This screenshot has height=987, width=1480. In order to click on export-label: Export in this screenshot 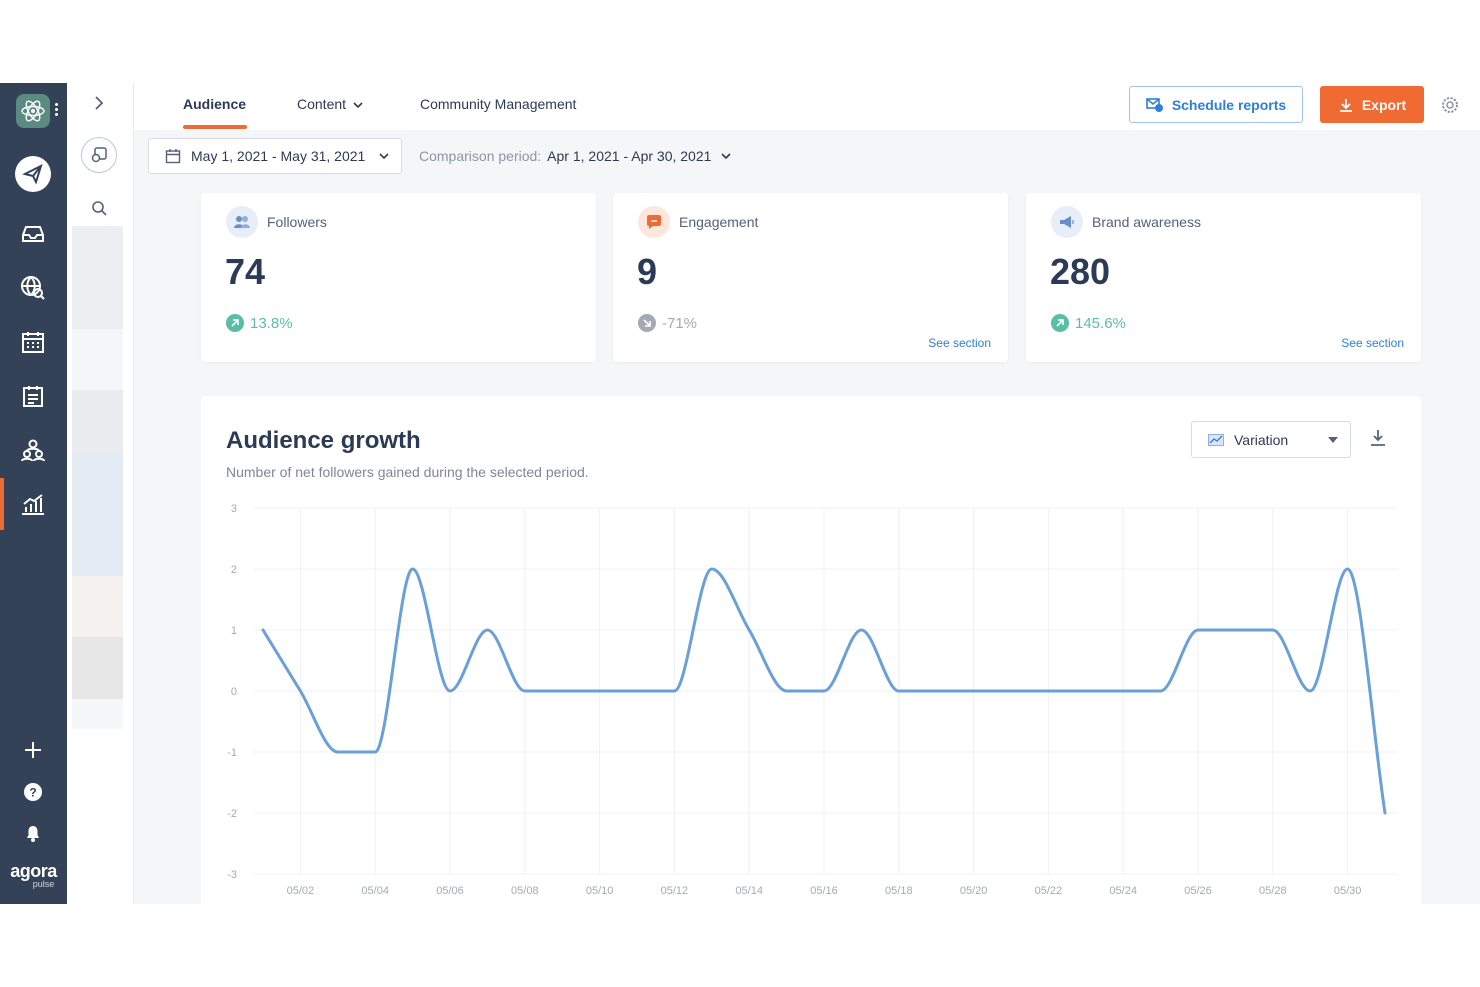, I will do `click(1384, 104)`.